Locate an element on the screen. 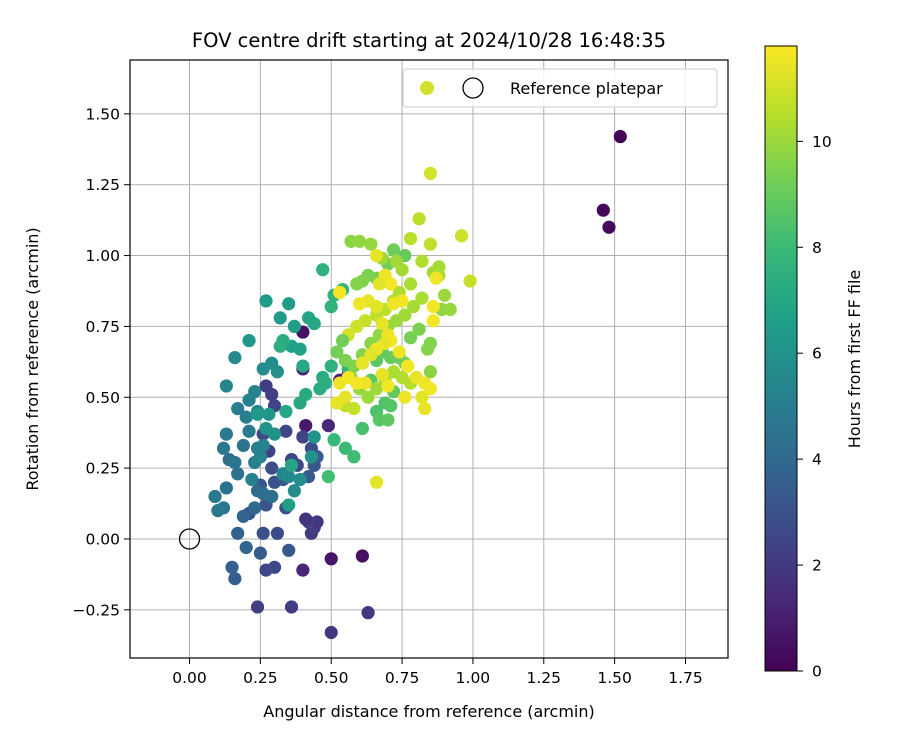 This screenshot has width=900, height=750. legend-reference-marker is located at coordinates (473, 88).